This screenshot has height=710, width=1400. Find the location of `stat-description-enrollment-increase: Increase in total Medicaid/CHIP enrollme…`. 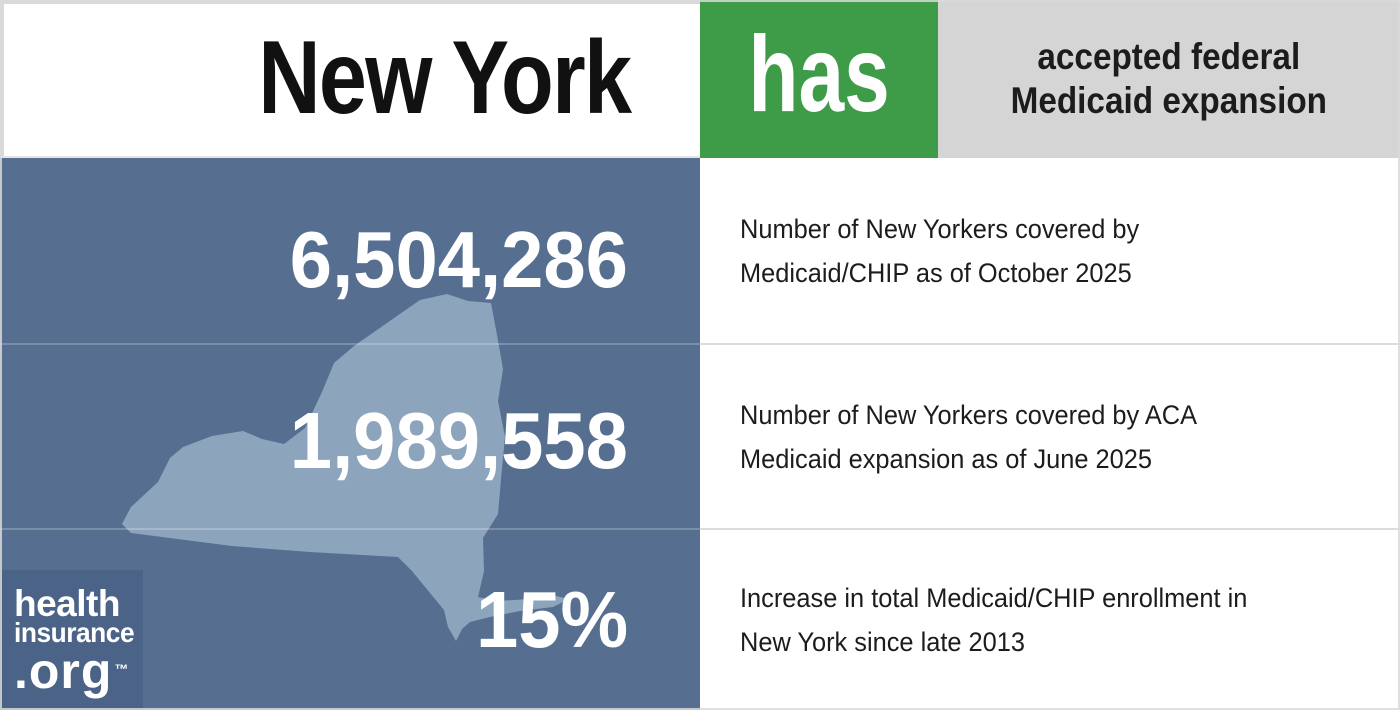

stat-description-enrollment-increase: Increase in total Medicaid/CHIP enrollme… is located at coordinates (994, 619).